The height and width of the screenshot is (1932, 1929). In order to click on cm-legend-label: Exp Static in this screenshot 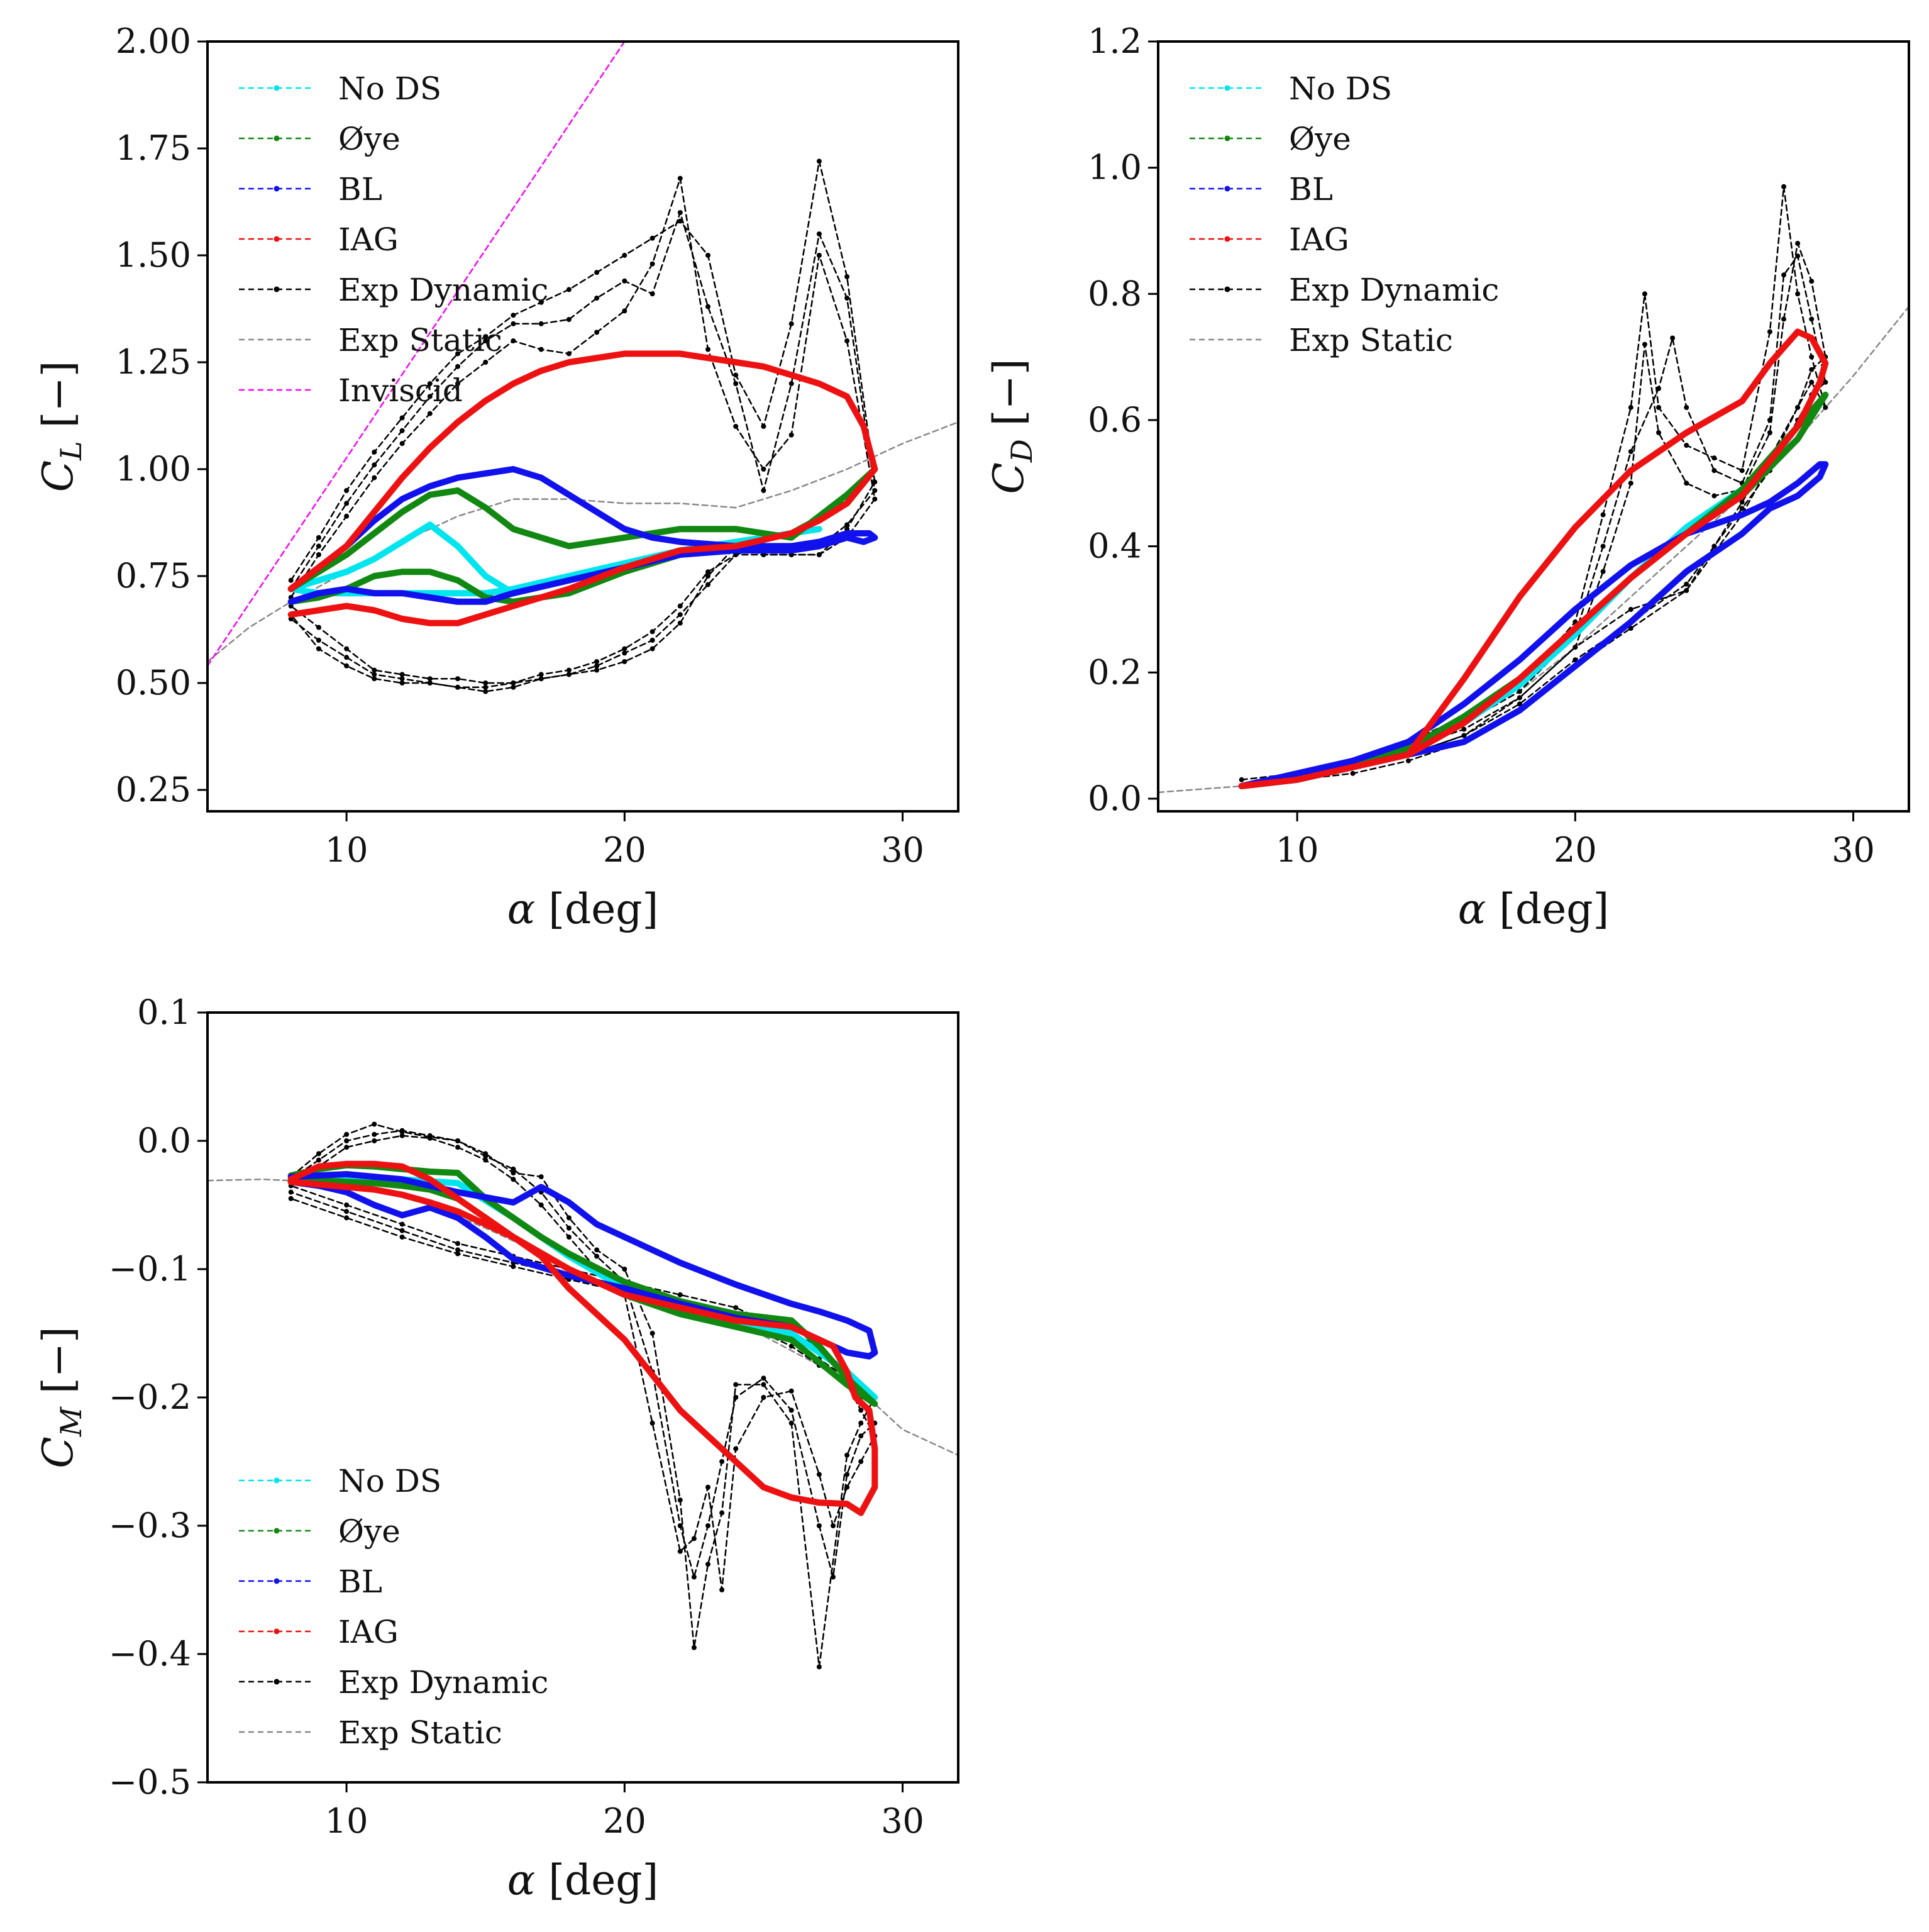, I will do `click(420, 1732)`.